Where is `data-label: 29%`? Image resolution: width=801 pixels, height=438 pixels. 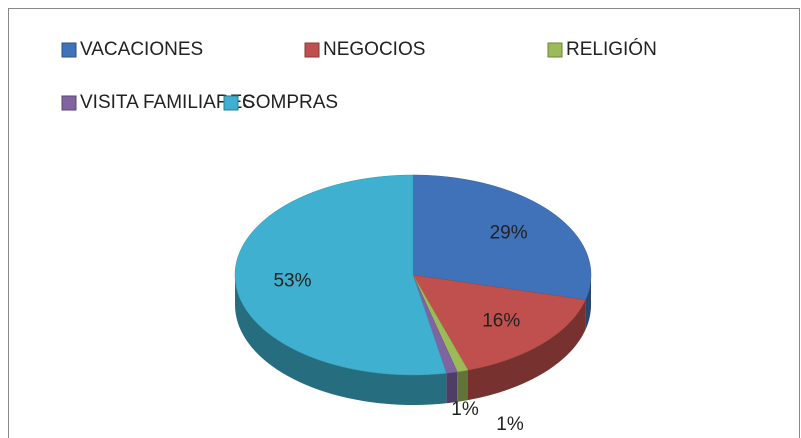 data-label: 29% is located at coordinates (509, 232).